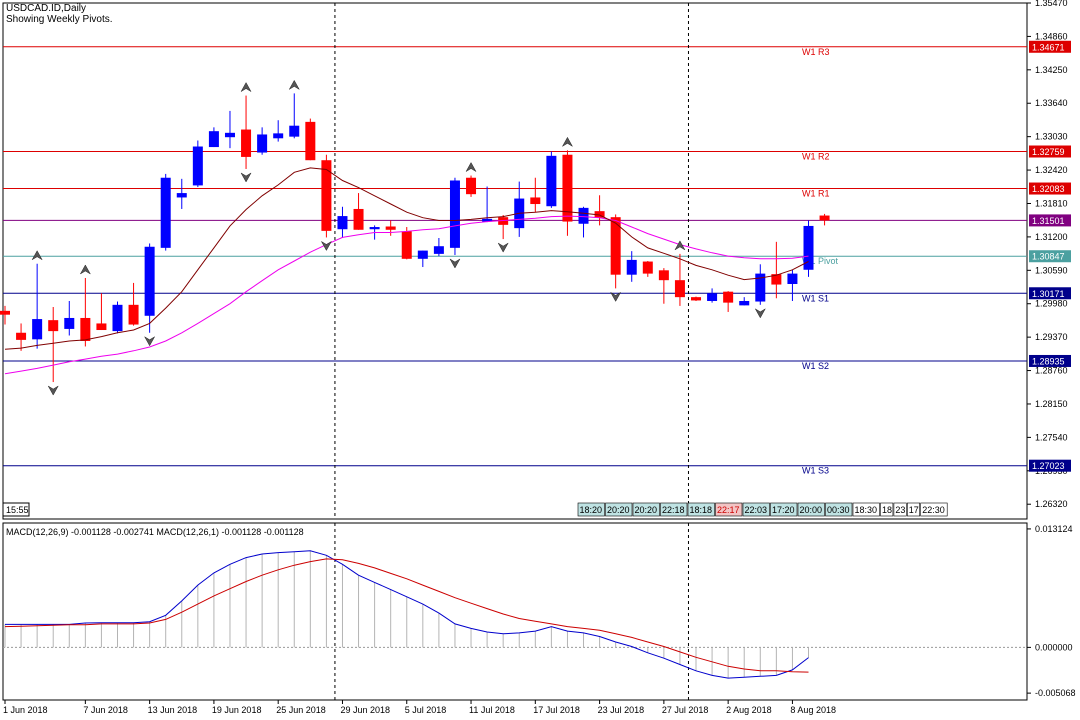  Describe the element at coordinates (749, 710) in the screenshot. I see `x-tick-label: 2 Aug 2018` at that location.